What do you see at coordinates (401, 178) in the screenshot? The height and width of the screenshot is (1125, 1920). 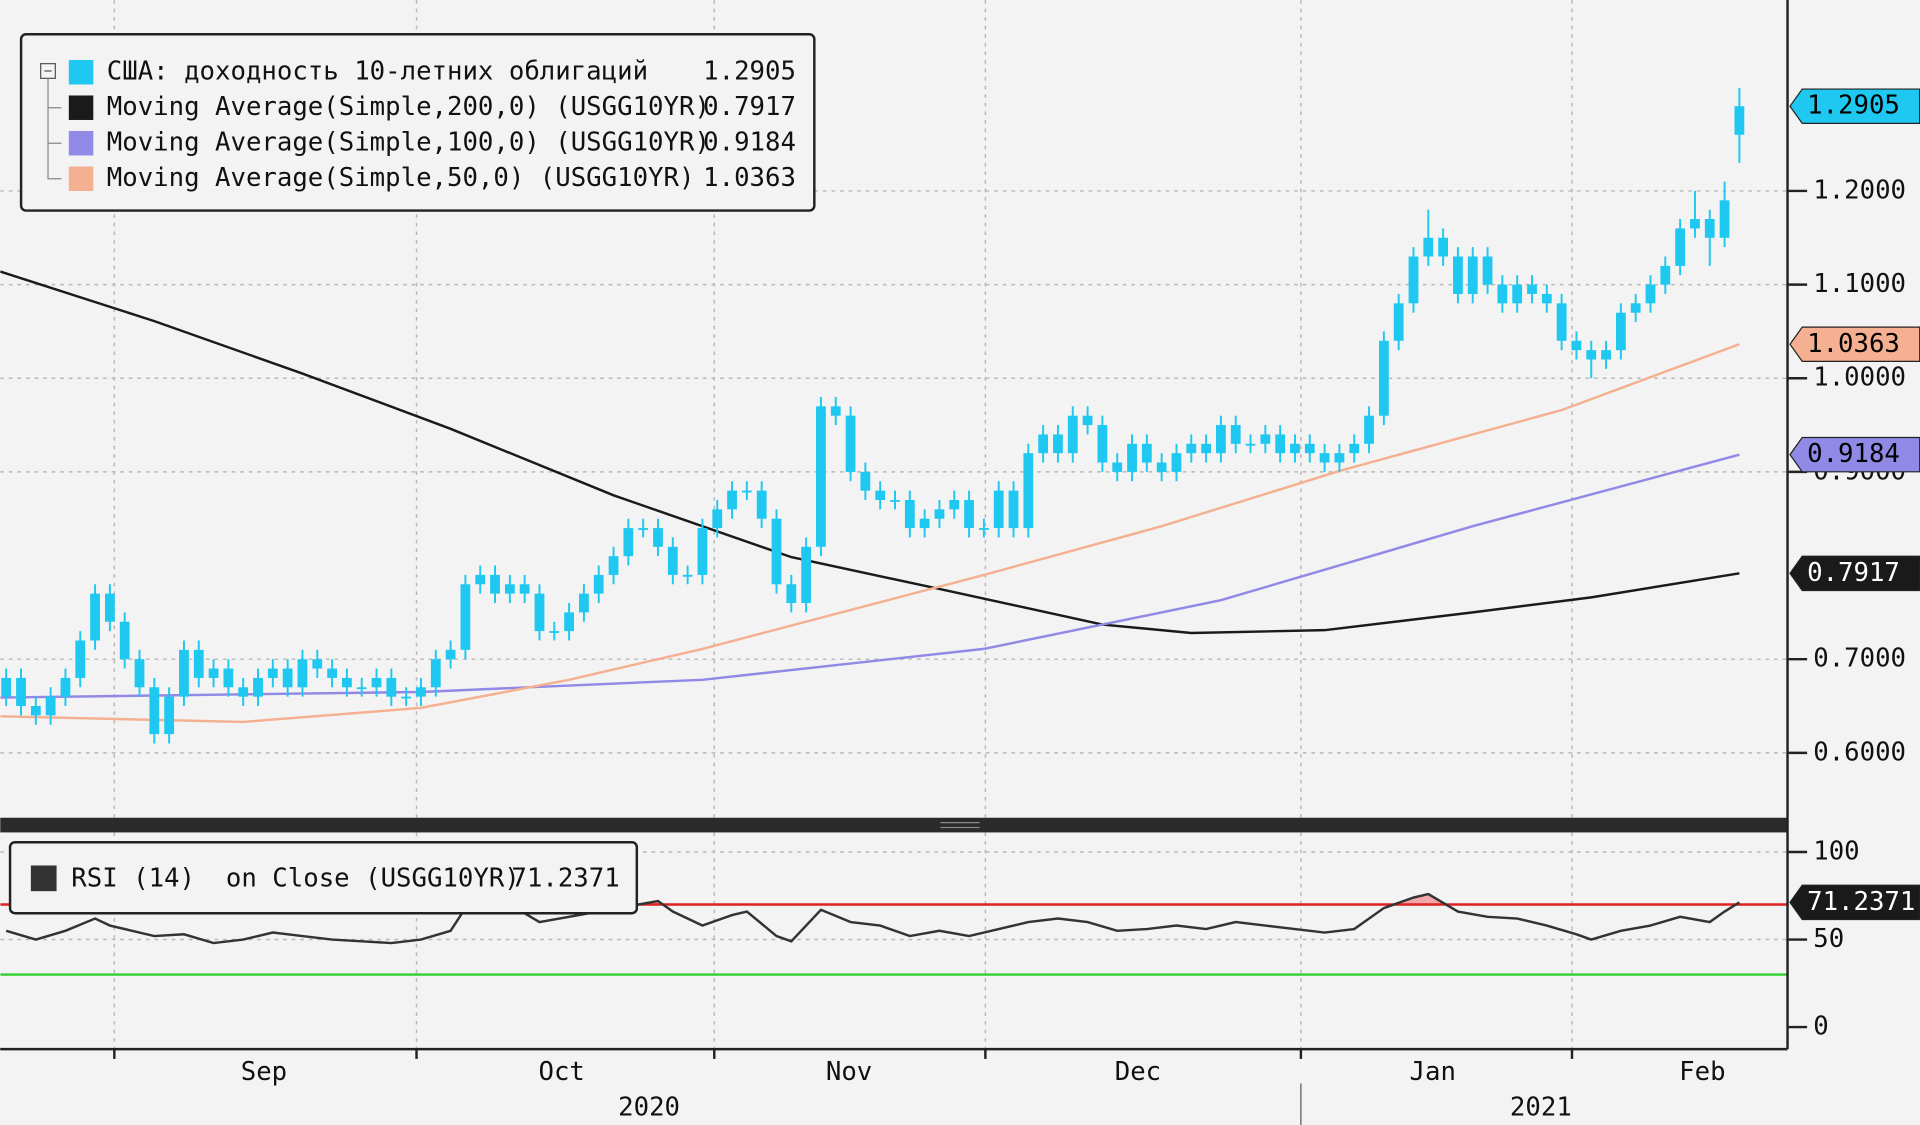 I see `legend-label: Moving Average(Simple,50,0) (USGG10YR)` at bounding box center [401, 178].